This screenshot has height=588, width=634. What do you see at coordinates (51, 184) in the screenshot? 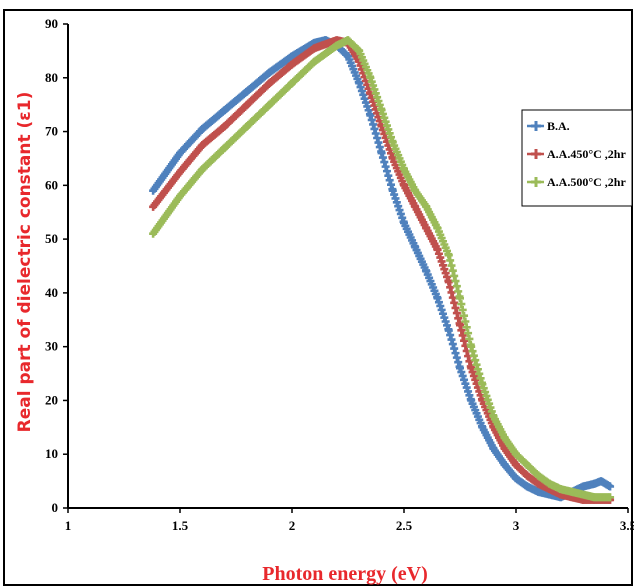
I see `y-tick-label: 60` at bounding box center [51, 184].